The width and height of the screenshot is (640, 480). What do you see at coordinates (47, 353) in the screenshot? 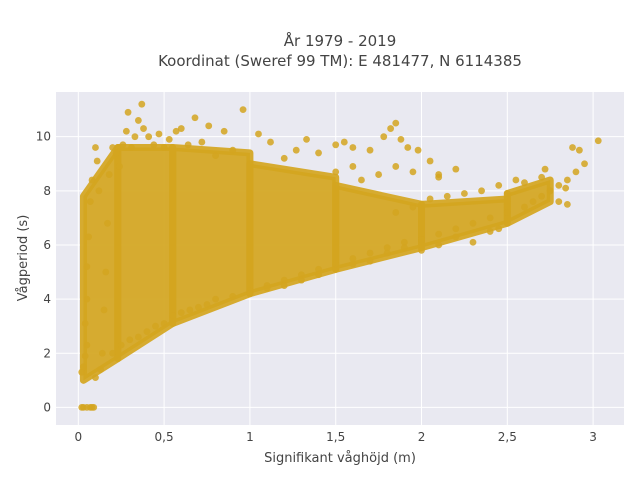
I see `y-tick-label: 2` at bounding box center [47, 353].